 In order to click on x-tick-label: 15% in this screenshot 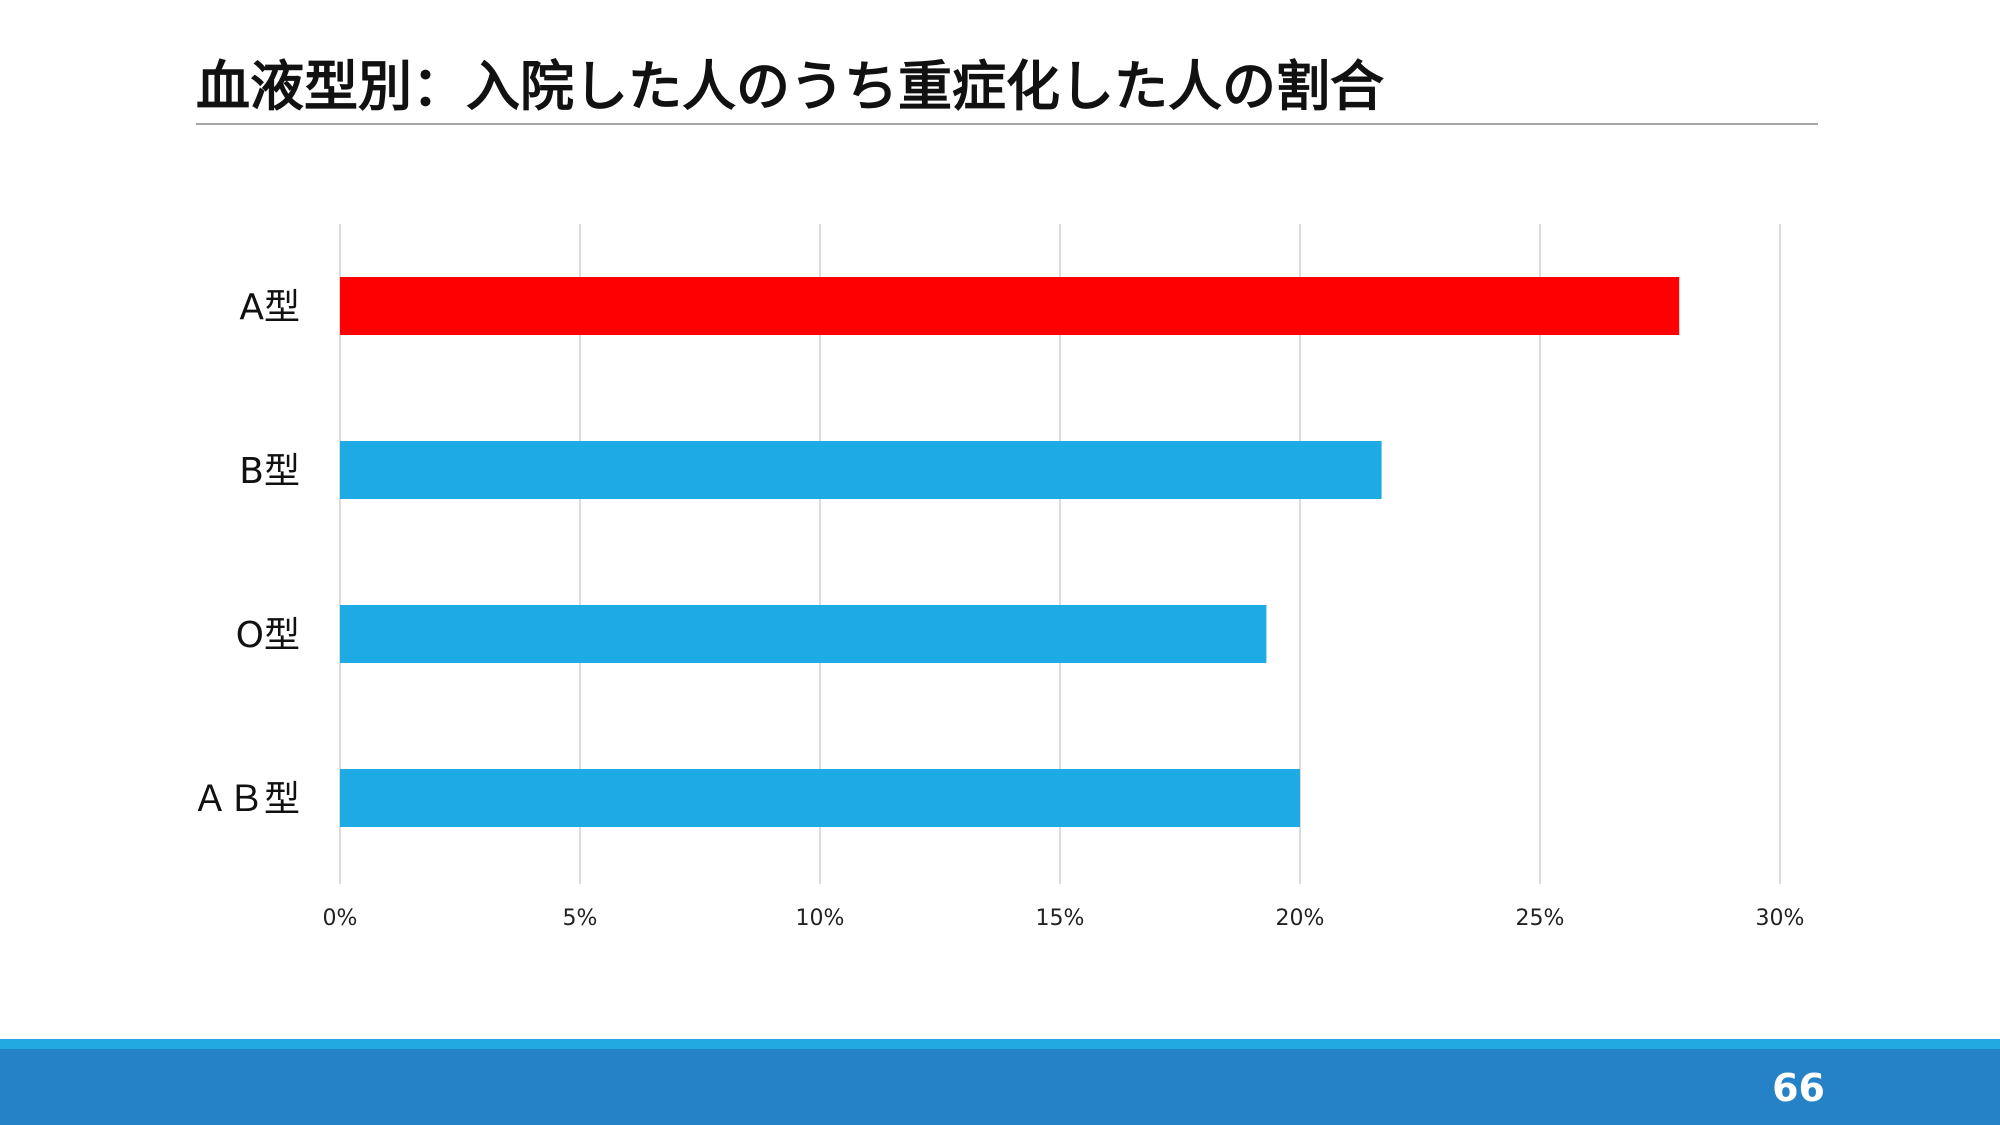, I will do `click(1060, 918)`.